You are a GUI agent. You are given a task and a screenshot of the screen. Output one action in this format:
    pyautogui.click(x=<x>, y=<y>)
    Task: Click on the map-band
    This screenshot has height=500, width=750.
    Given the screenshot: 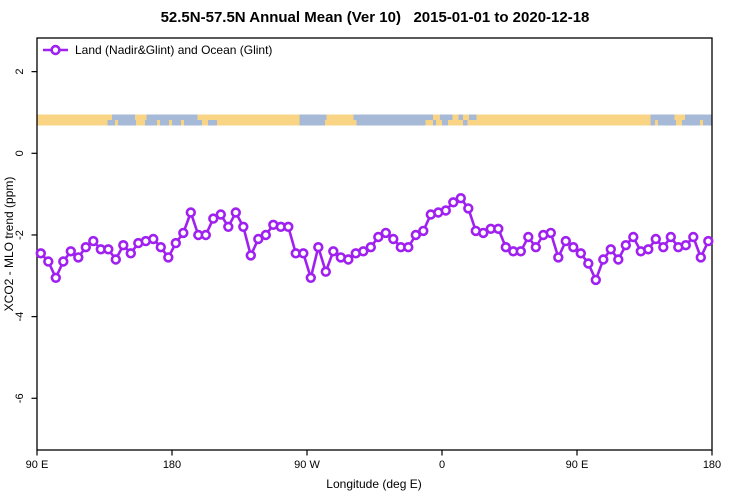 What is the action you would take?
    pyautogui.click(x=374, y=120)
    